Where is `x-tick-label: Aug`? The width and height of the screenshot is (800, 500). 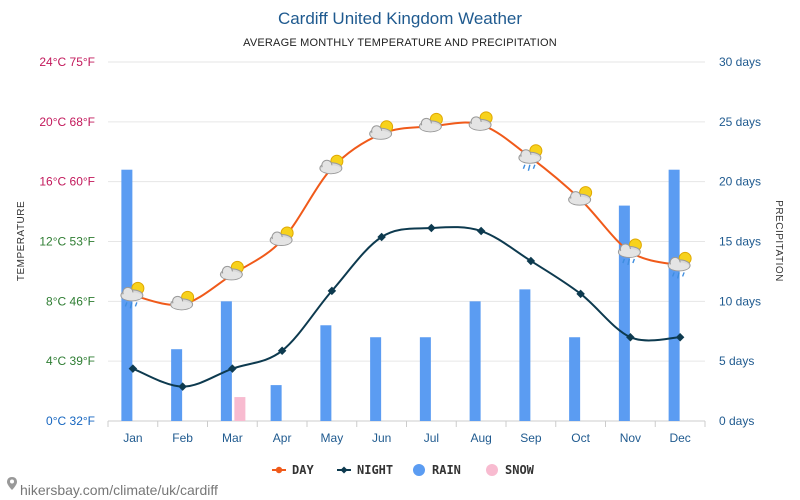 x-tick-label: Aug is located at coordinates (480, 438).